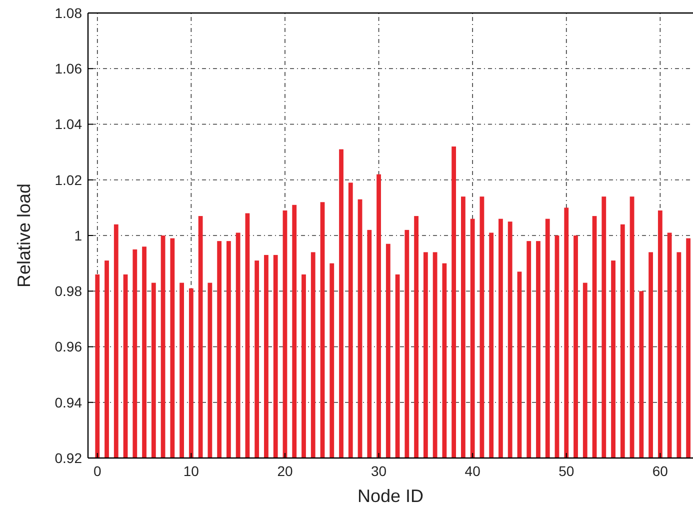 Image resolution: width=693 pixels, height=510 pixels. What do you see at coordinates (68, 458) in the screenshot?
I see `y-tick-label: 0.92` at bounding box center [68, 458].